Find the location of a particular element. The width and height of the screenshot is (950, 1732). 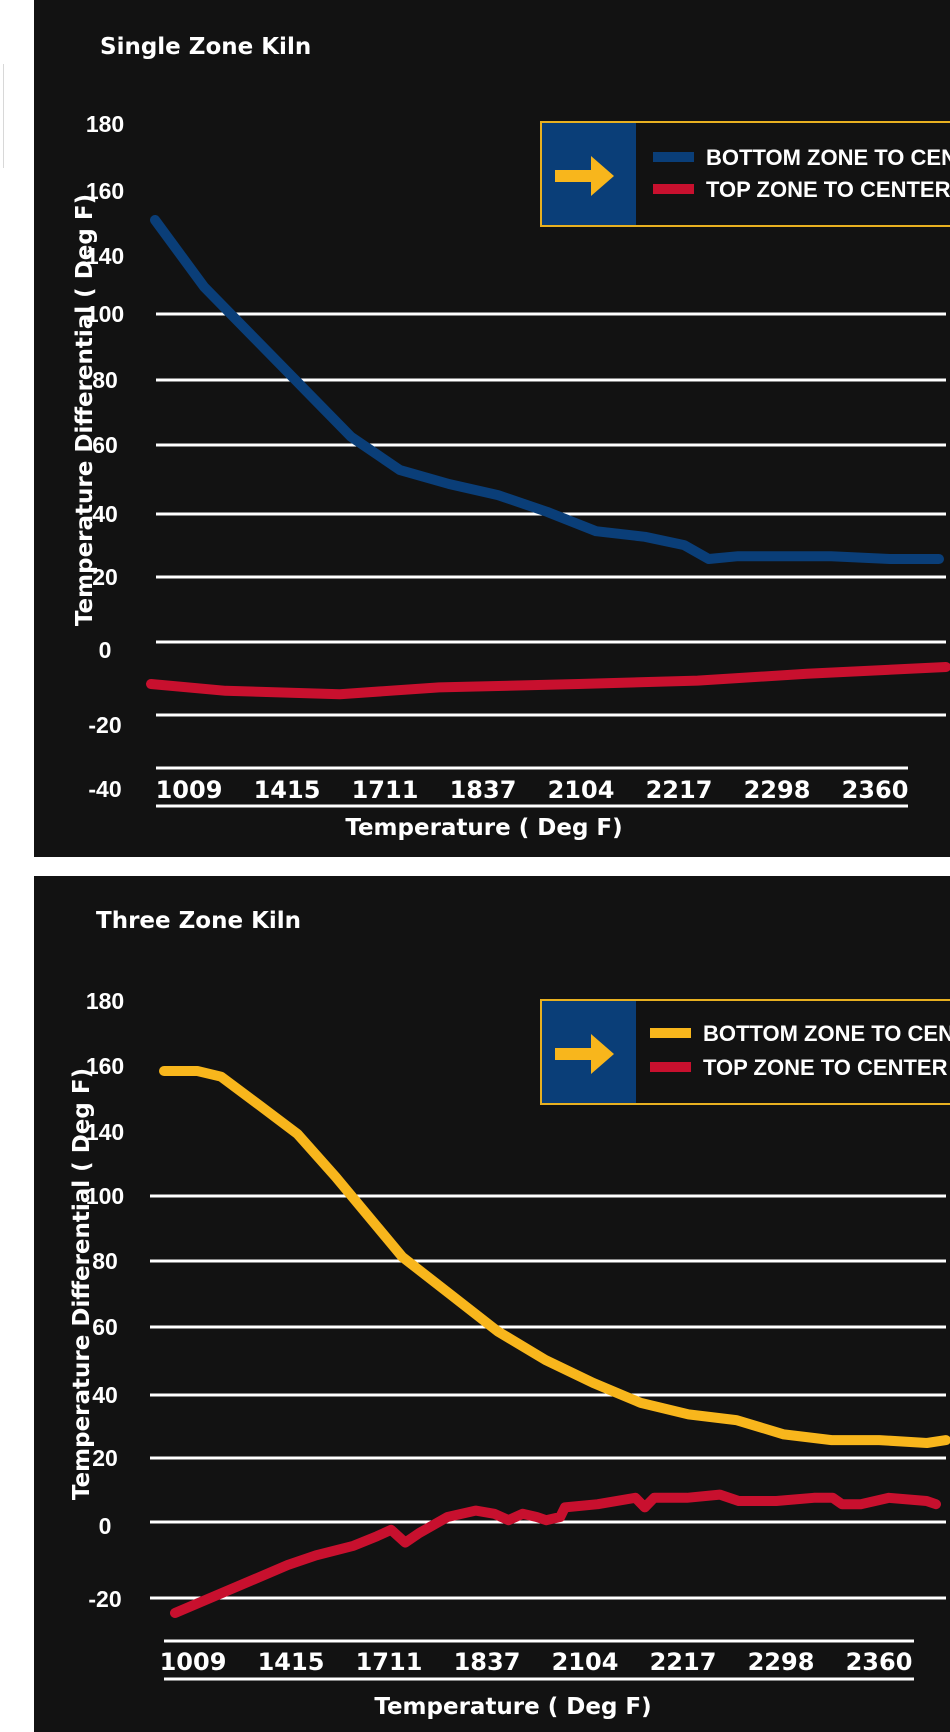

chart-title: Single Zone Kiln is located at coordinates (205, 47).